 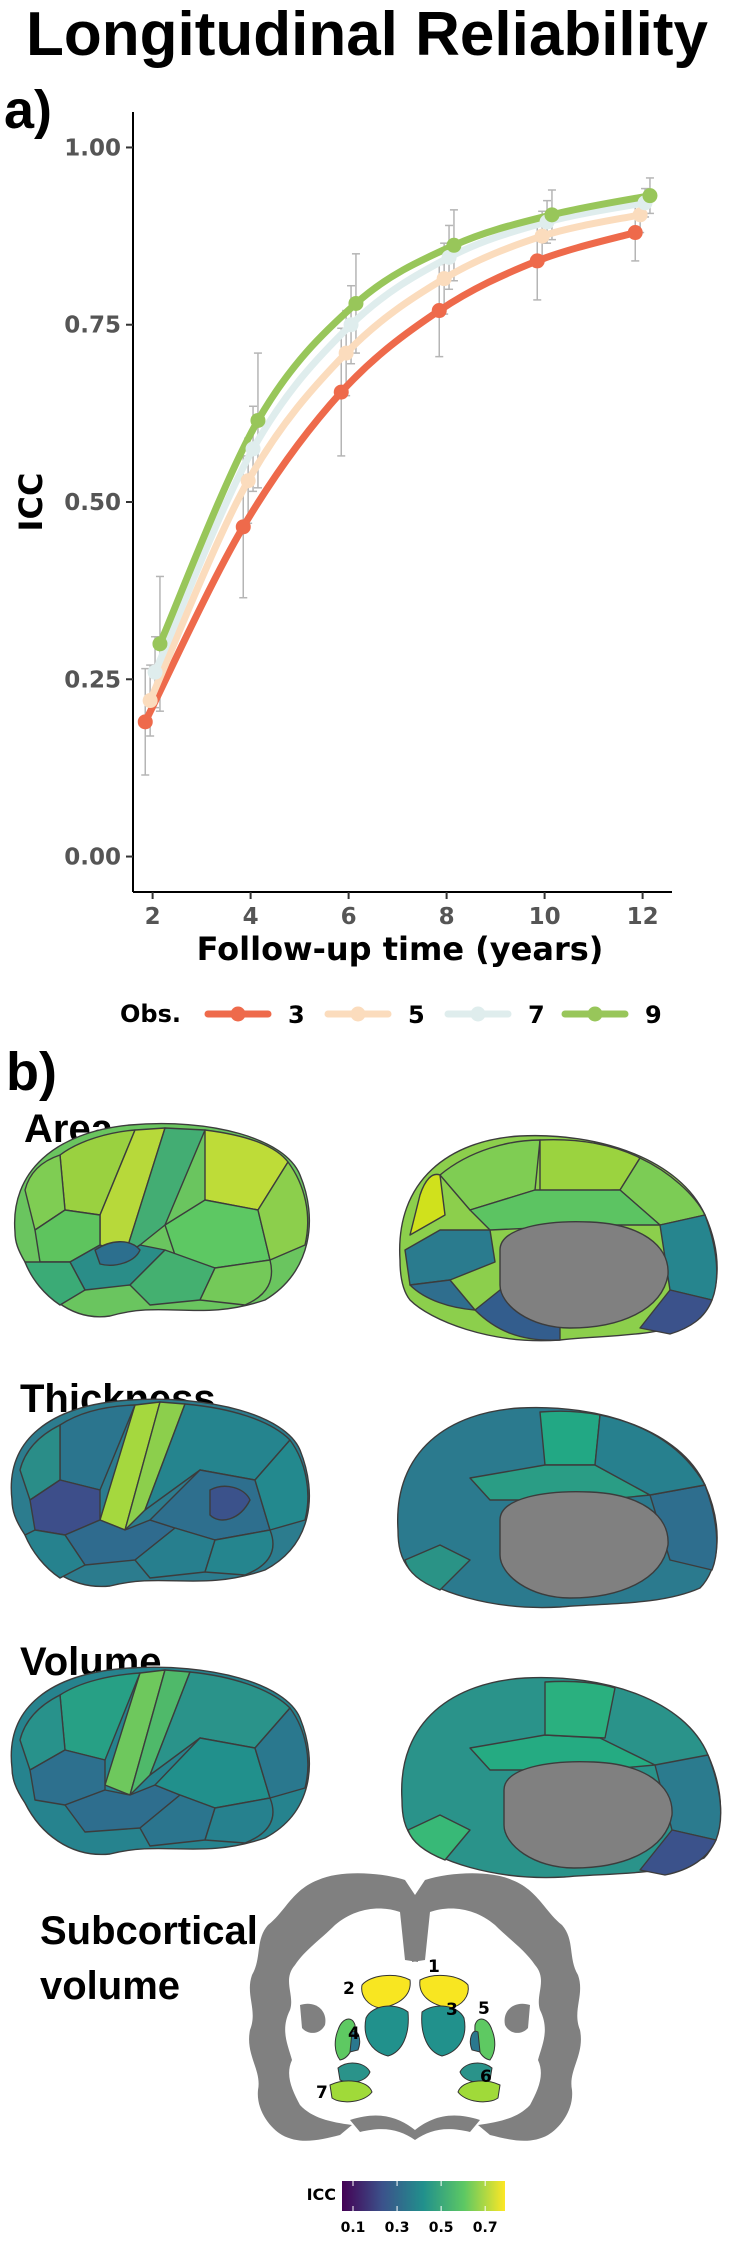 I want to click on roi-2-left-caudate, so click(x=386, y=1991).